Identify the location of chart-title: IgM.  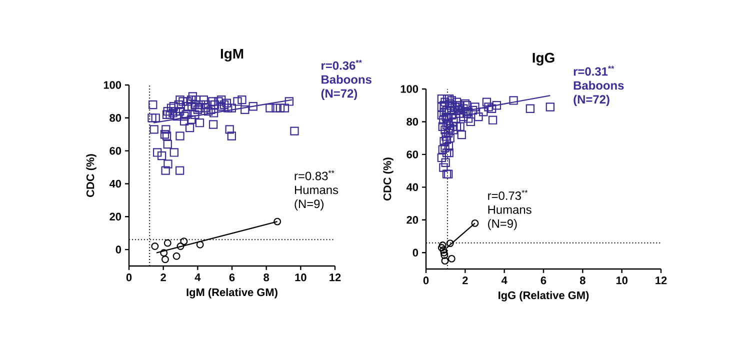
(232, 55).